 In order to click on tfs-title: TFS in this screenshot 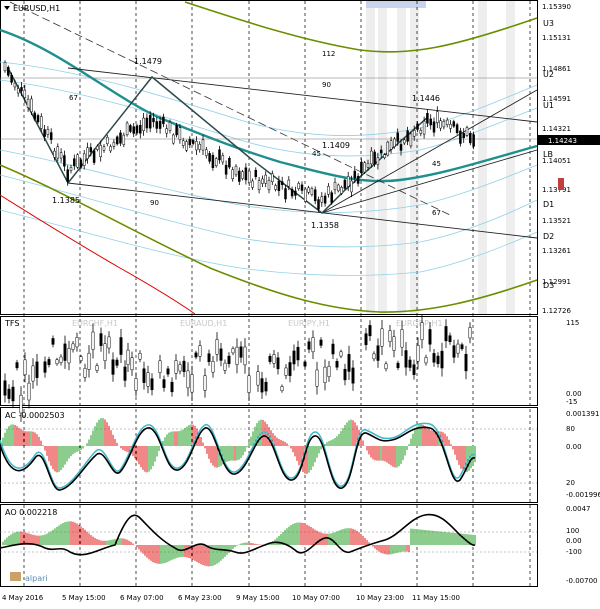, I will do `click(11, 323)`.